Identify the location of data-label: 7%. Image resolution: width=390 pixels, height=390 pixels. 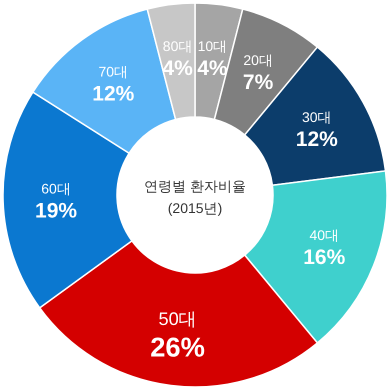
(258, 82).